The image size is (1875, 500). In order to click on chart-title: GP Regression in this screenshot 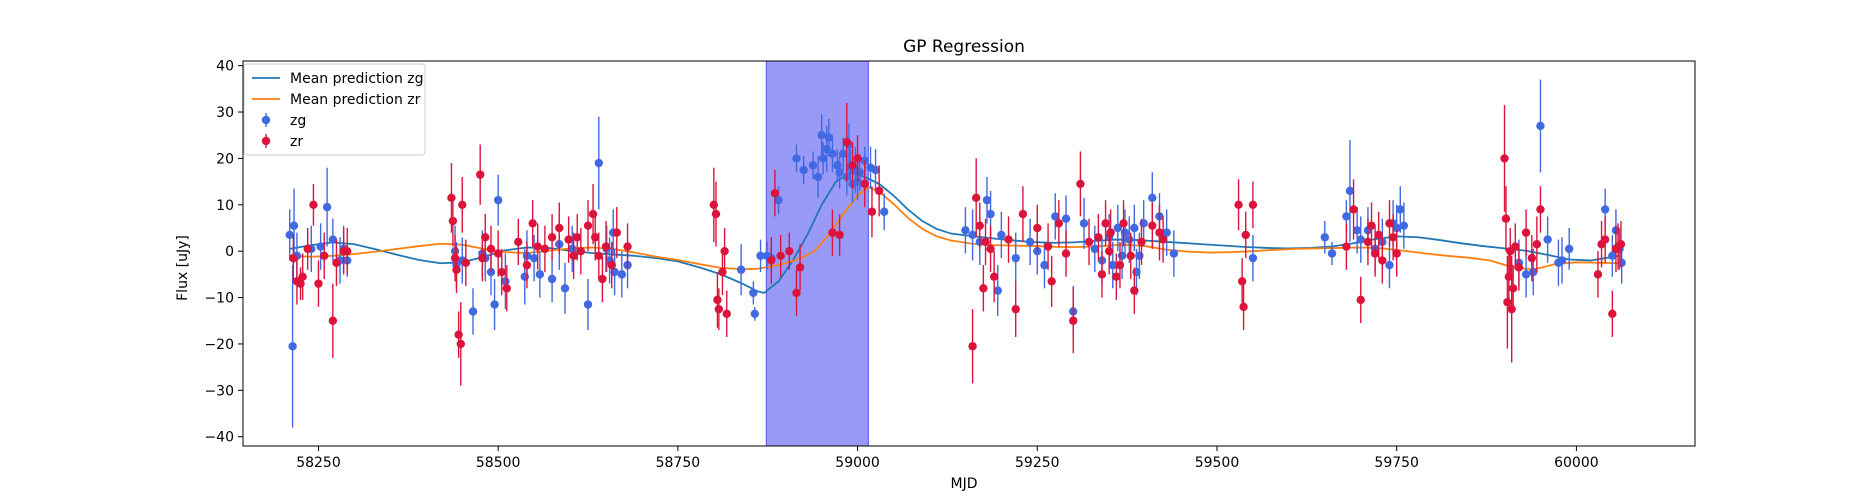, I will do `click(964, 47)`.